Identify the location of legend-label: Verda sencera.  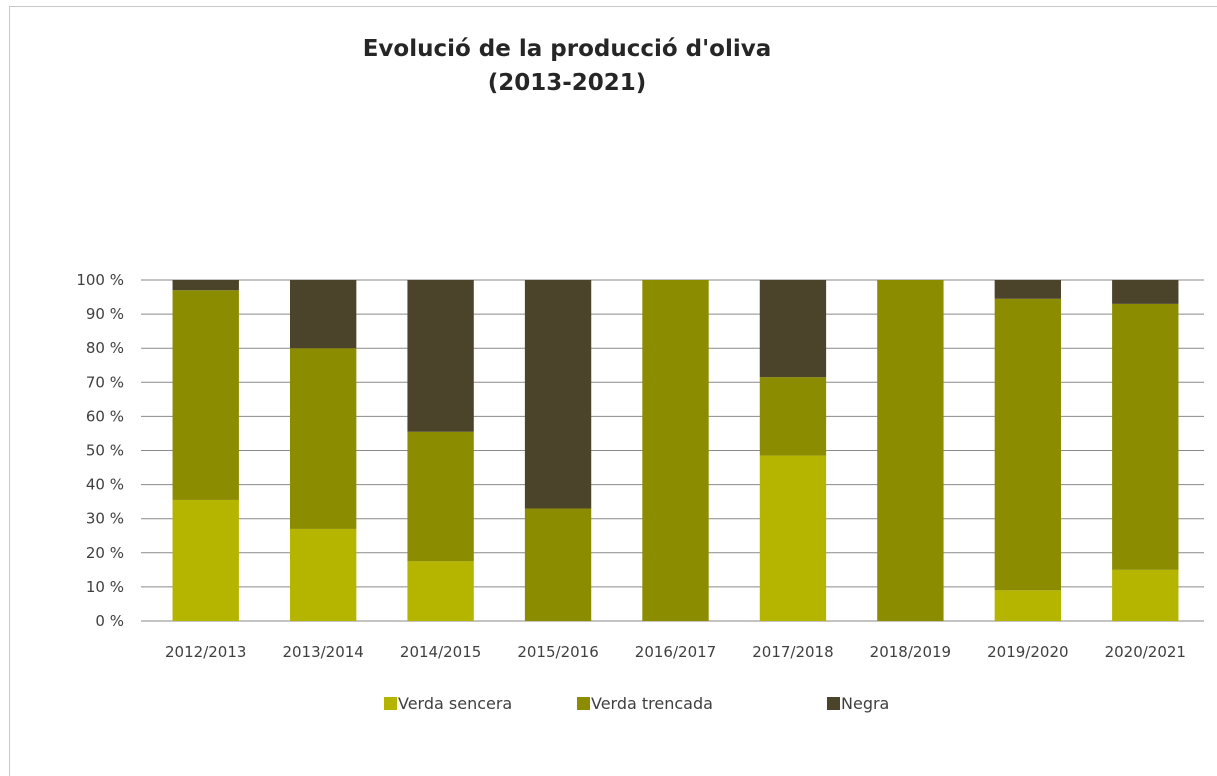
(455, 703).